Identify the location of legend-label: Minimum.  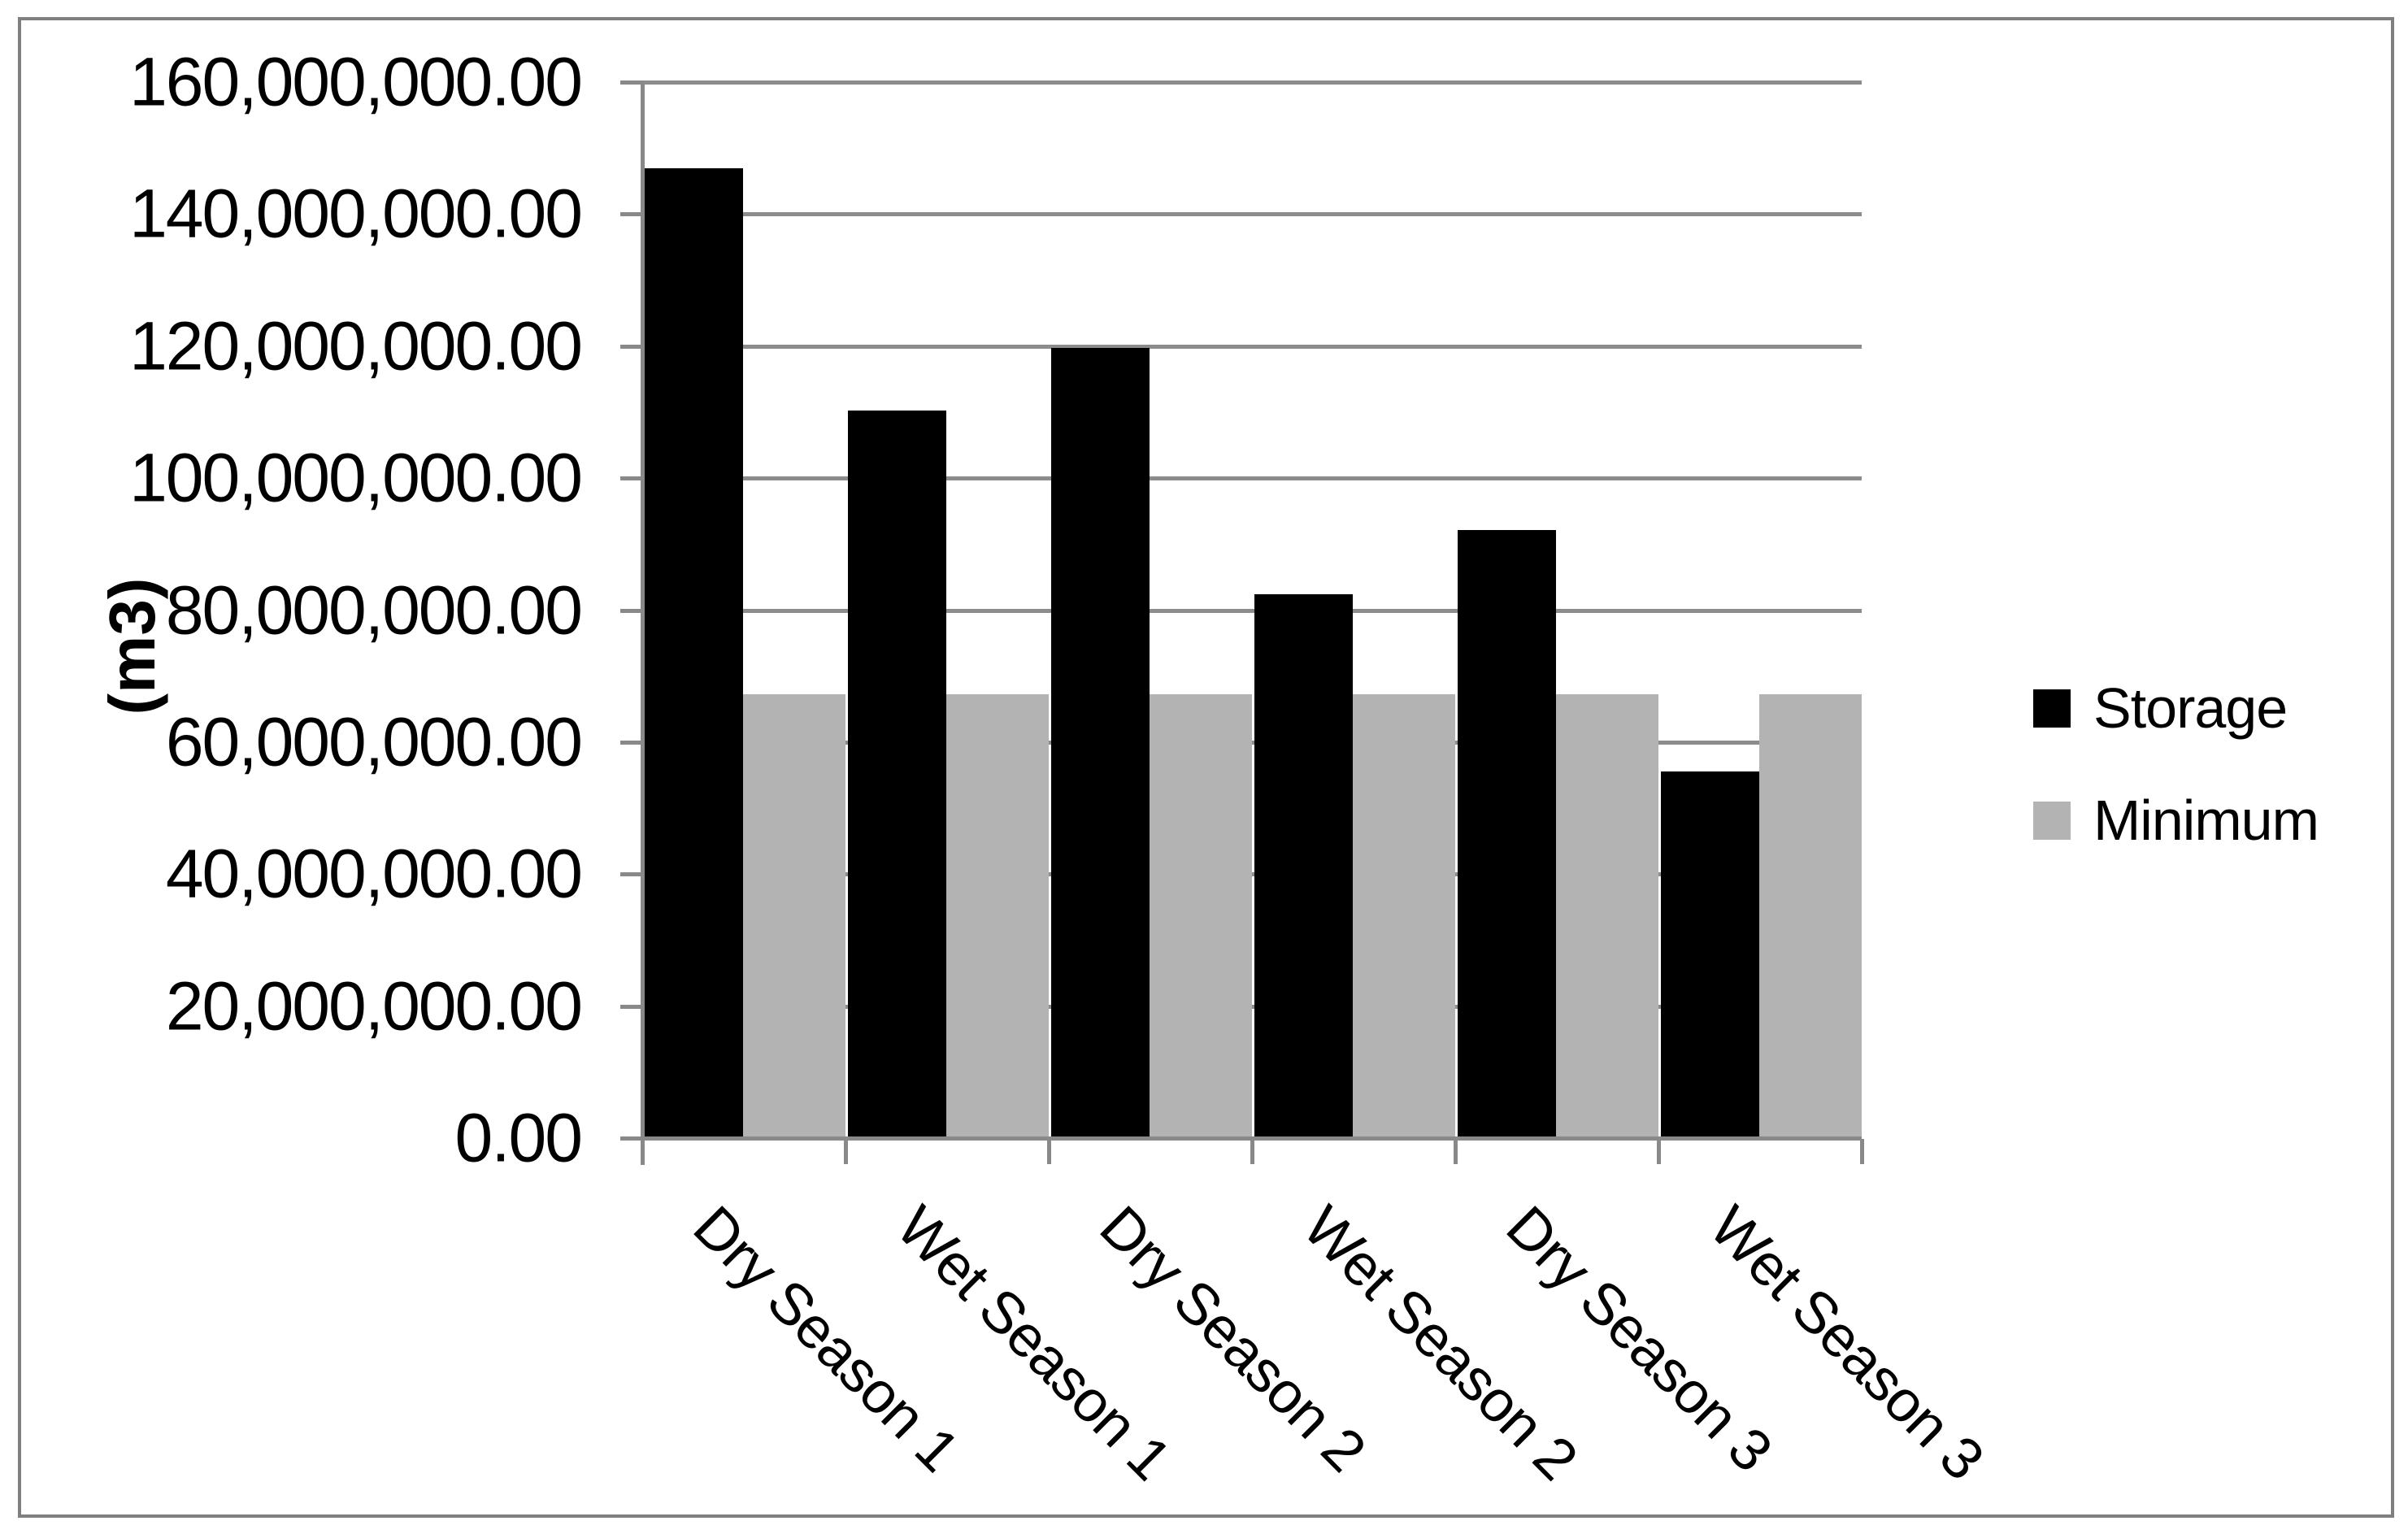
(2206, 820).